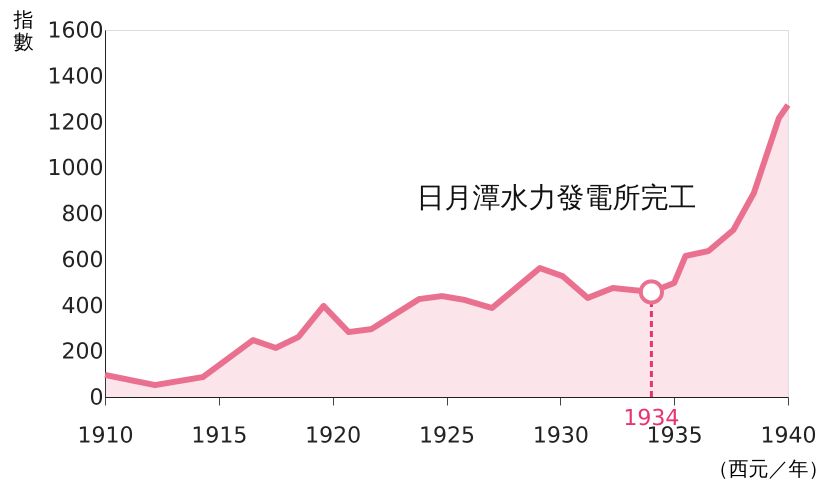  Describe the element at coordinates (447, 436) in the screenshot. I see `x-tick-label: 1925` at that location.